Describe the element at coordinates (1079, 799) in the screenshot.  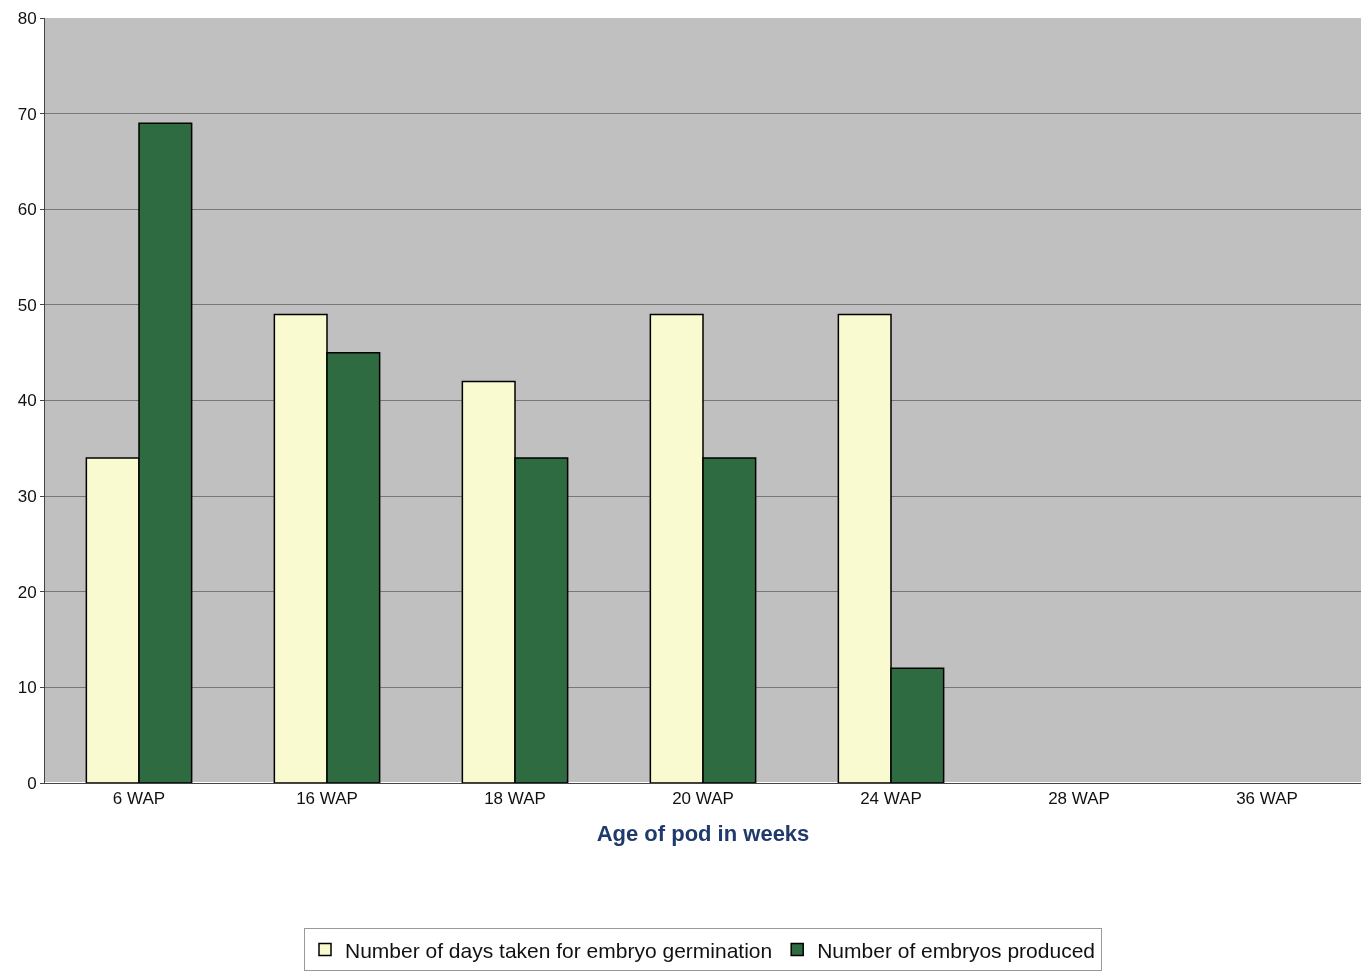
I see `x-tick-label: 28 WAP` at that location.